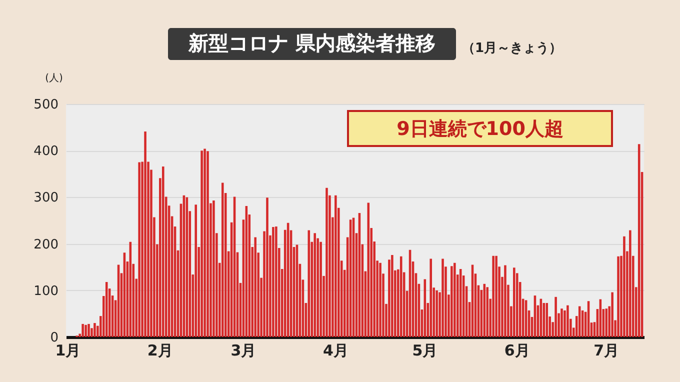 The height and width of the screenshot is (382, 680). What do you see at coordinates (46, 198) in the screenshot?
I see `y-tick-label: 300` at bounding box center [46, 198].